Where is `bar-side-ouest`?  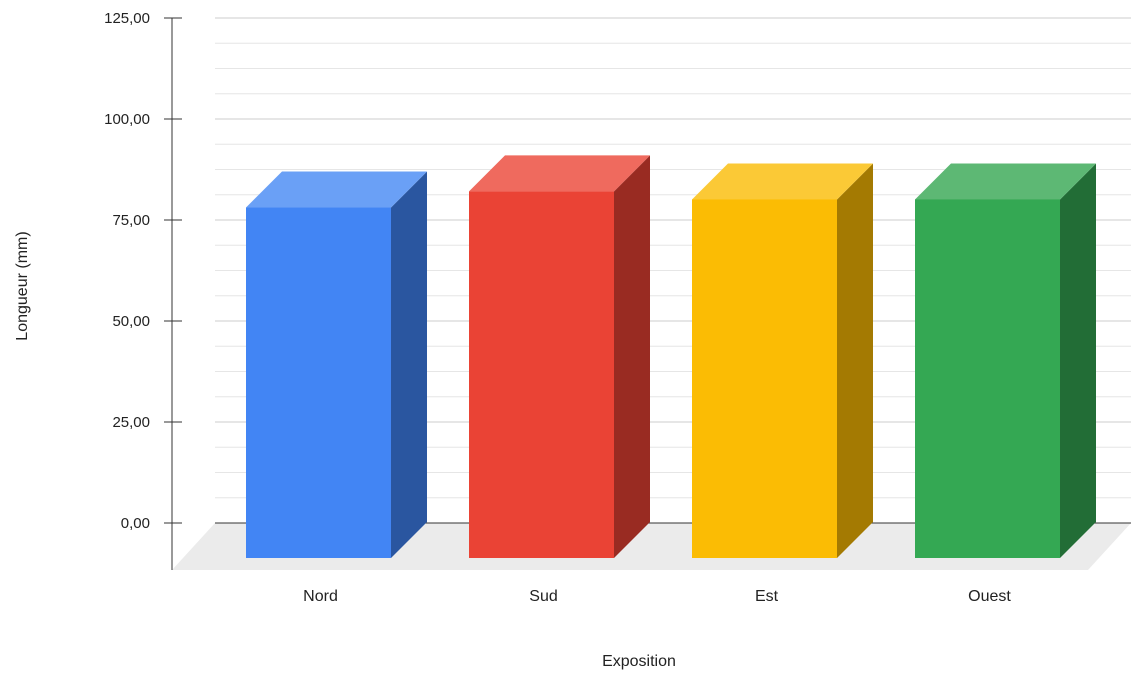
bar-side-ouest is located at coordinates (1078, 360).